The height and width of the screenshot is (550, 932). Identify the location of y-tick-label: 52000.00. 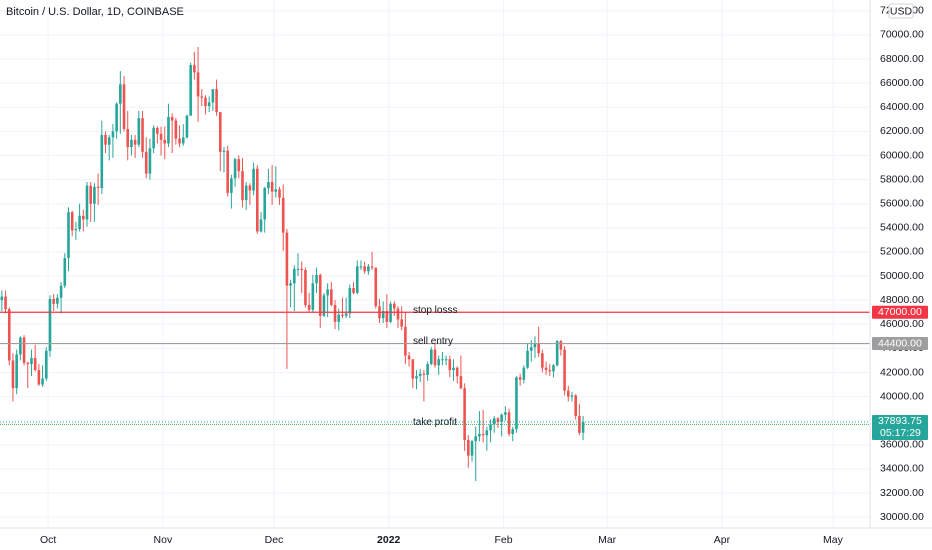
(902, 252).